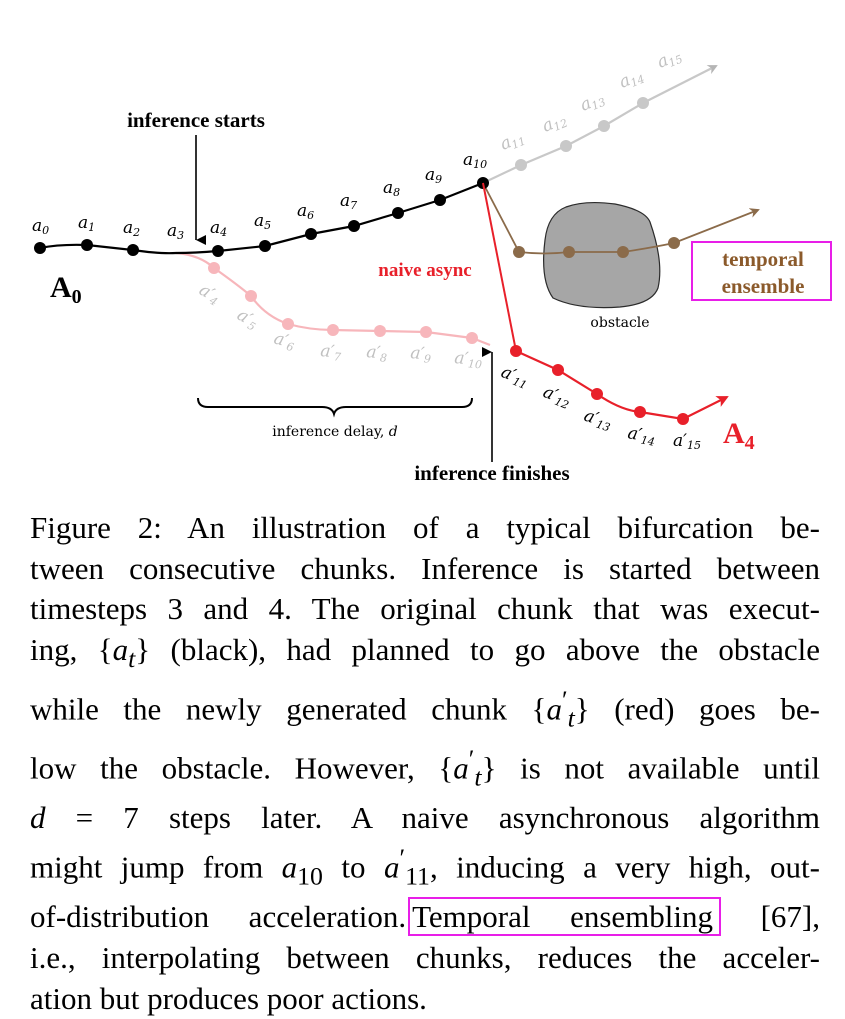  I want to click on label-a11: a11, so click(512, 141).